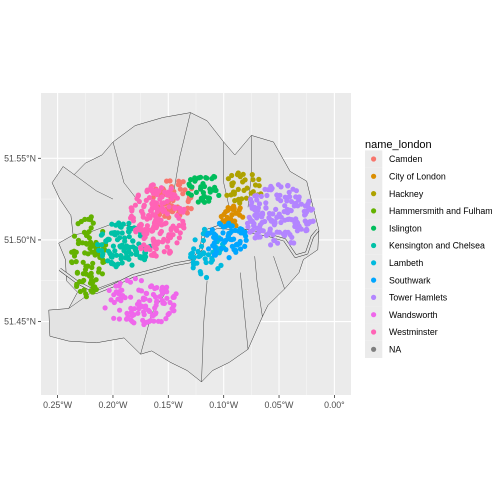 The height and width of the screenshot is (504, 504). What do you see at coordinates (234, 208) in the screenshot?
I see `point-city-of-london` at bounding box center [234, 208].